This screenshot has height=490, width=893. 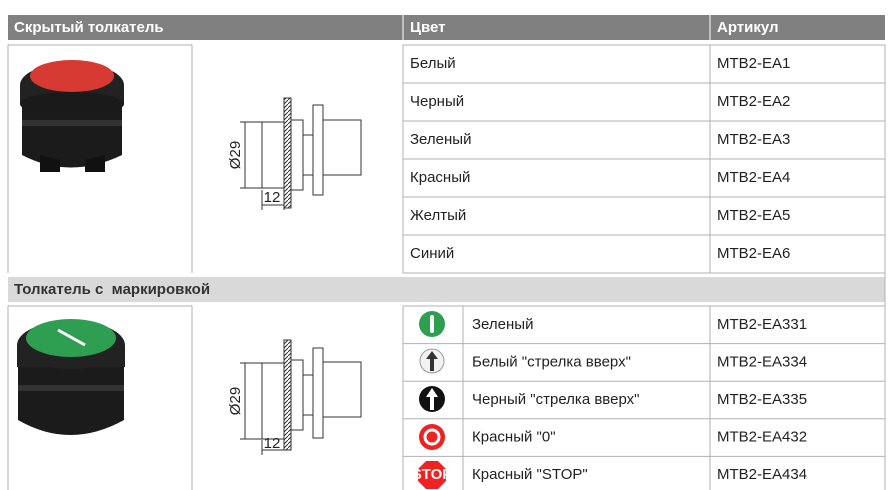 I want to click on color-name: Белый "стрелка вверх", so click(x=551, y=361).